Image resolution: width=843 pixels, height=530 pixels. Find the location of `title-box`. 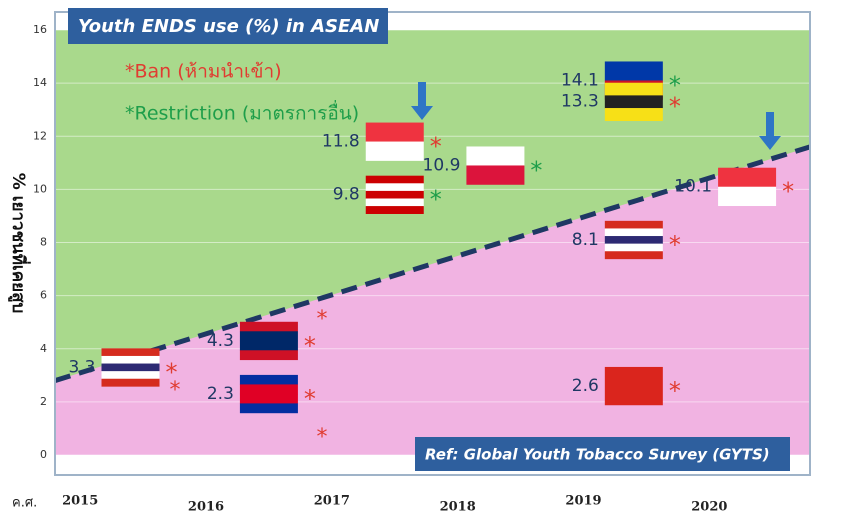

title-box is located at coordinates (228, 26).